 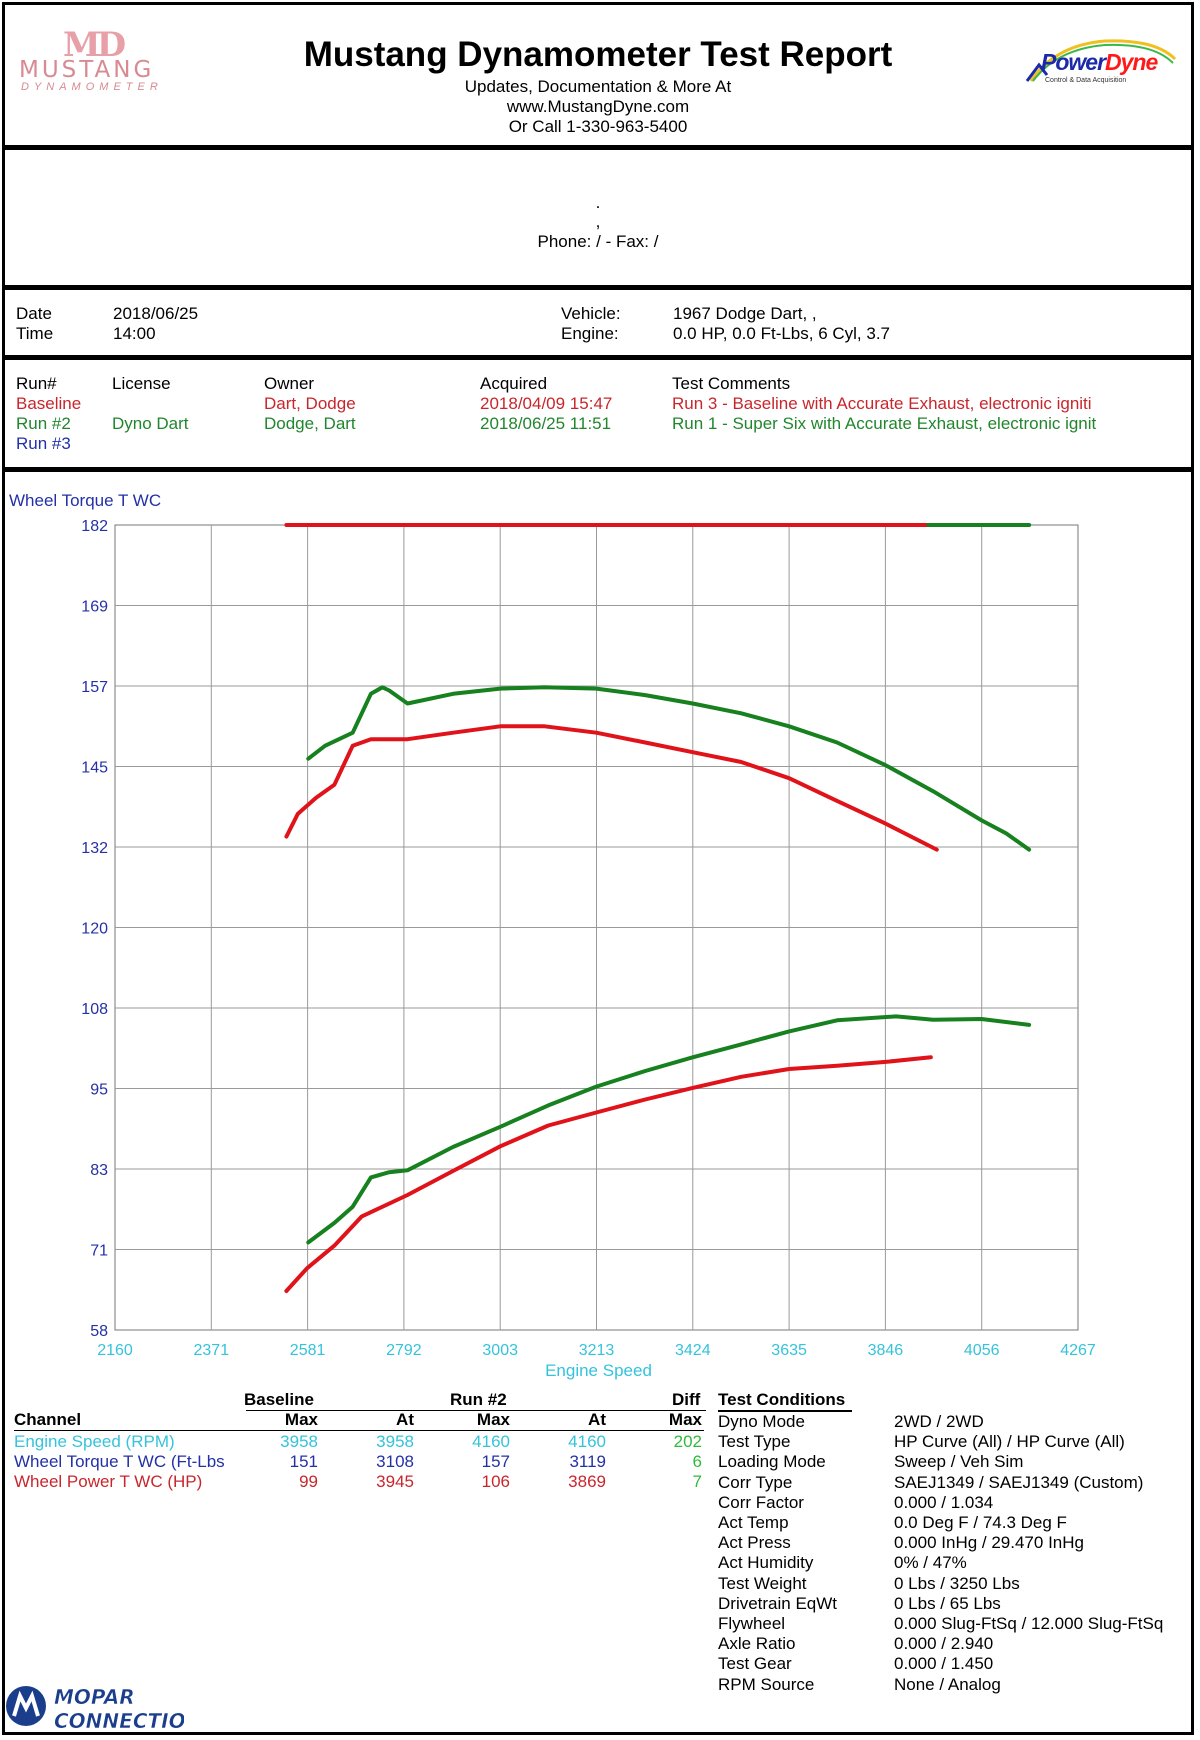 I want to click on runs-header-owner: Owner, so click(x=289, y=383).